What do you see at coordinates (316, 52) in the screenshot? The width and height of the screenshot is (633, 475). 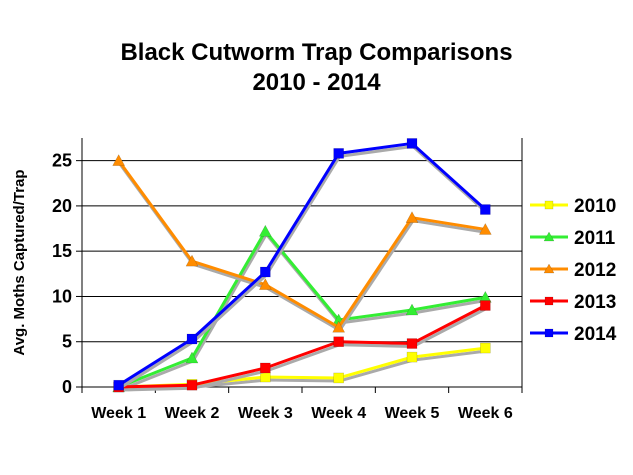 I see `chart-title-line1: Black Cutworm Trap Comparisons` at bounding box center [316, 52].